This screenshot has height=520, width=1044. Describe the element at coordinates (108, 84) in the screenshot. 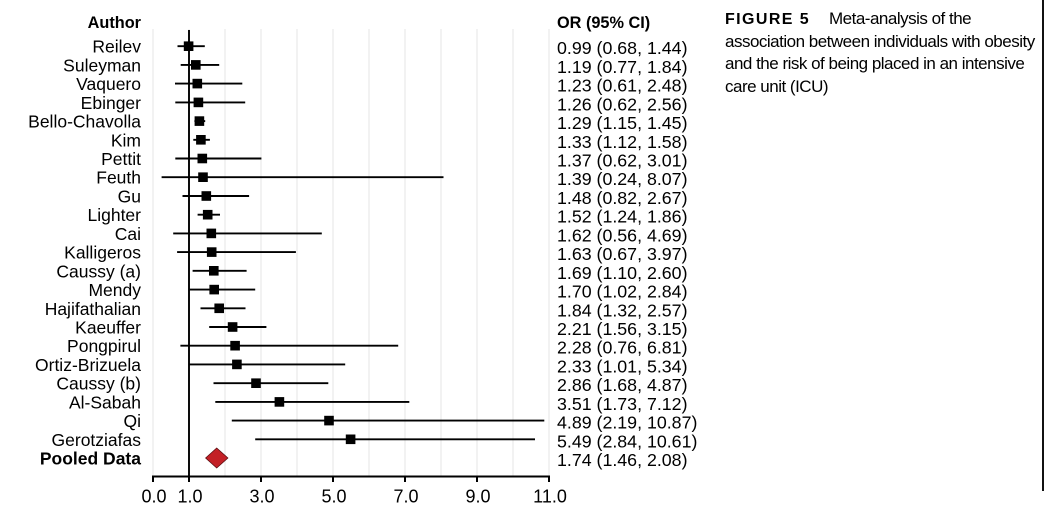

I see `svg-text: Vaquero` at that location.